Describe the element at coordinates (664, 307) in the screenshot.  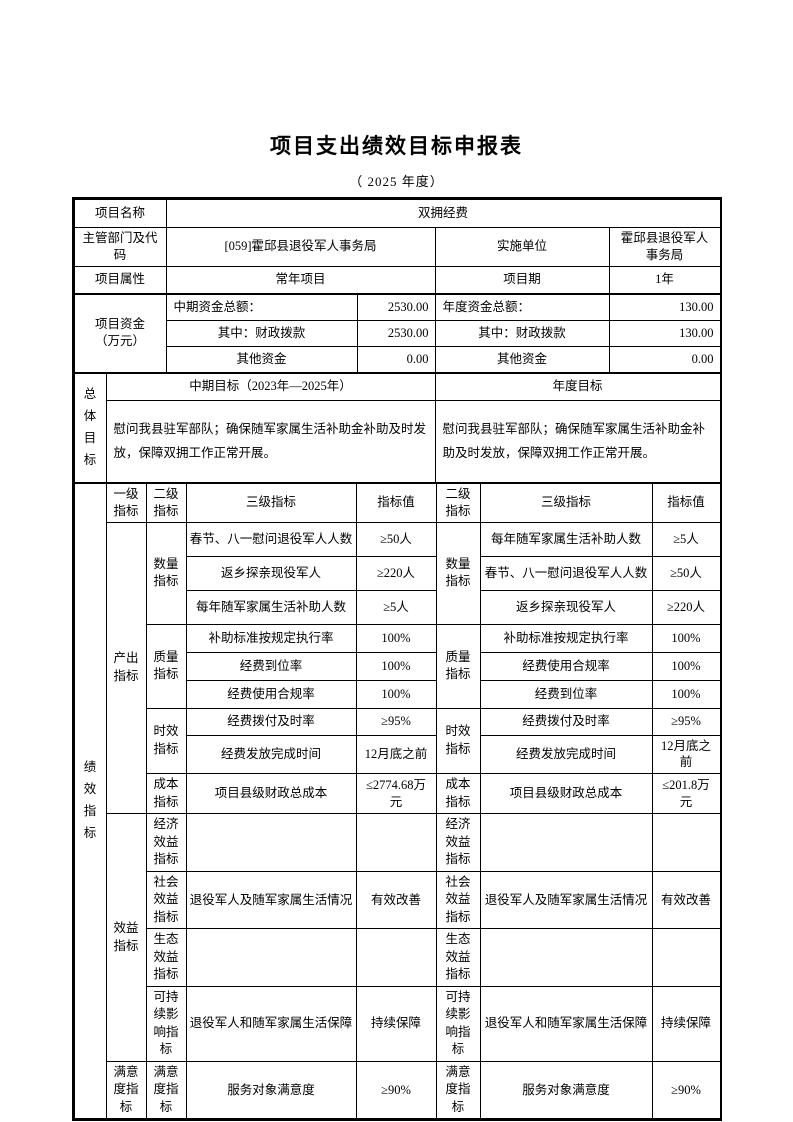
I see `year-total-value: 130.00` at that location.